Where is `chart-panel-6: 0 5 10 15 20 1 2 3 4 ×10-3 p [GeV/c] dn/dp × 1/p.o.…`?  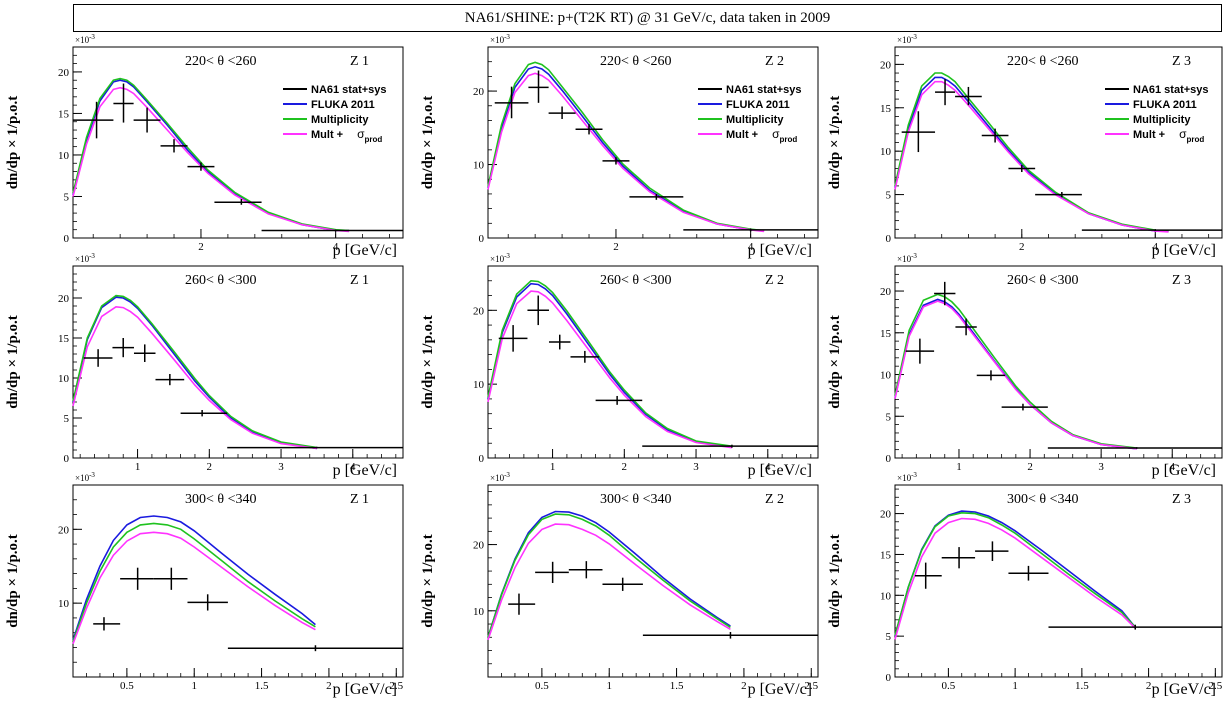 chart-panel-6: 0 5 10 15 20 1 2 3 4 ×10-3 p [GeV/c] dn/dp × 1/p.o.… is located at coordinates (1025, 365).